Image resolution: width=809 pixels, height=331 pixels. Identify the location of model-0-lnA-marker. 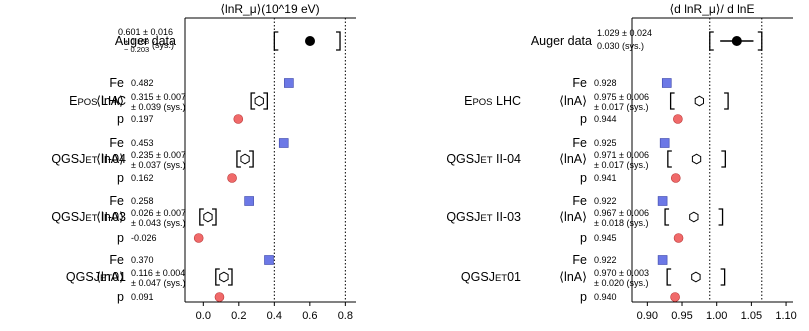
(259, 101).